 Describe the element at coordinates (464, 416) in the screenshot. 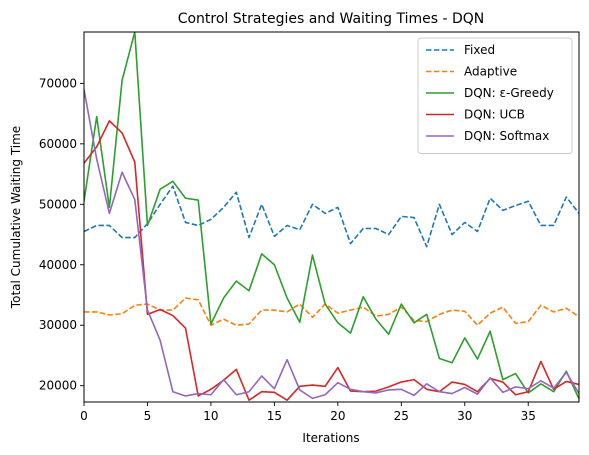

I see `x-tick-label: 30` at that location.